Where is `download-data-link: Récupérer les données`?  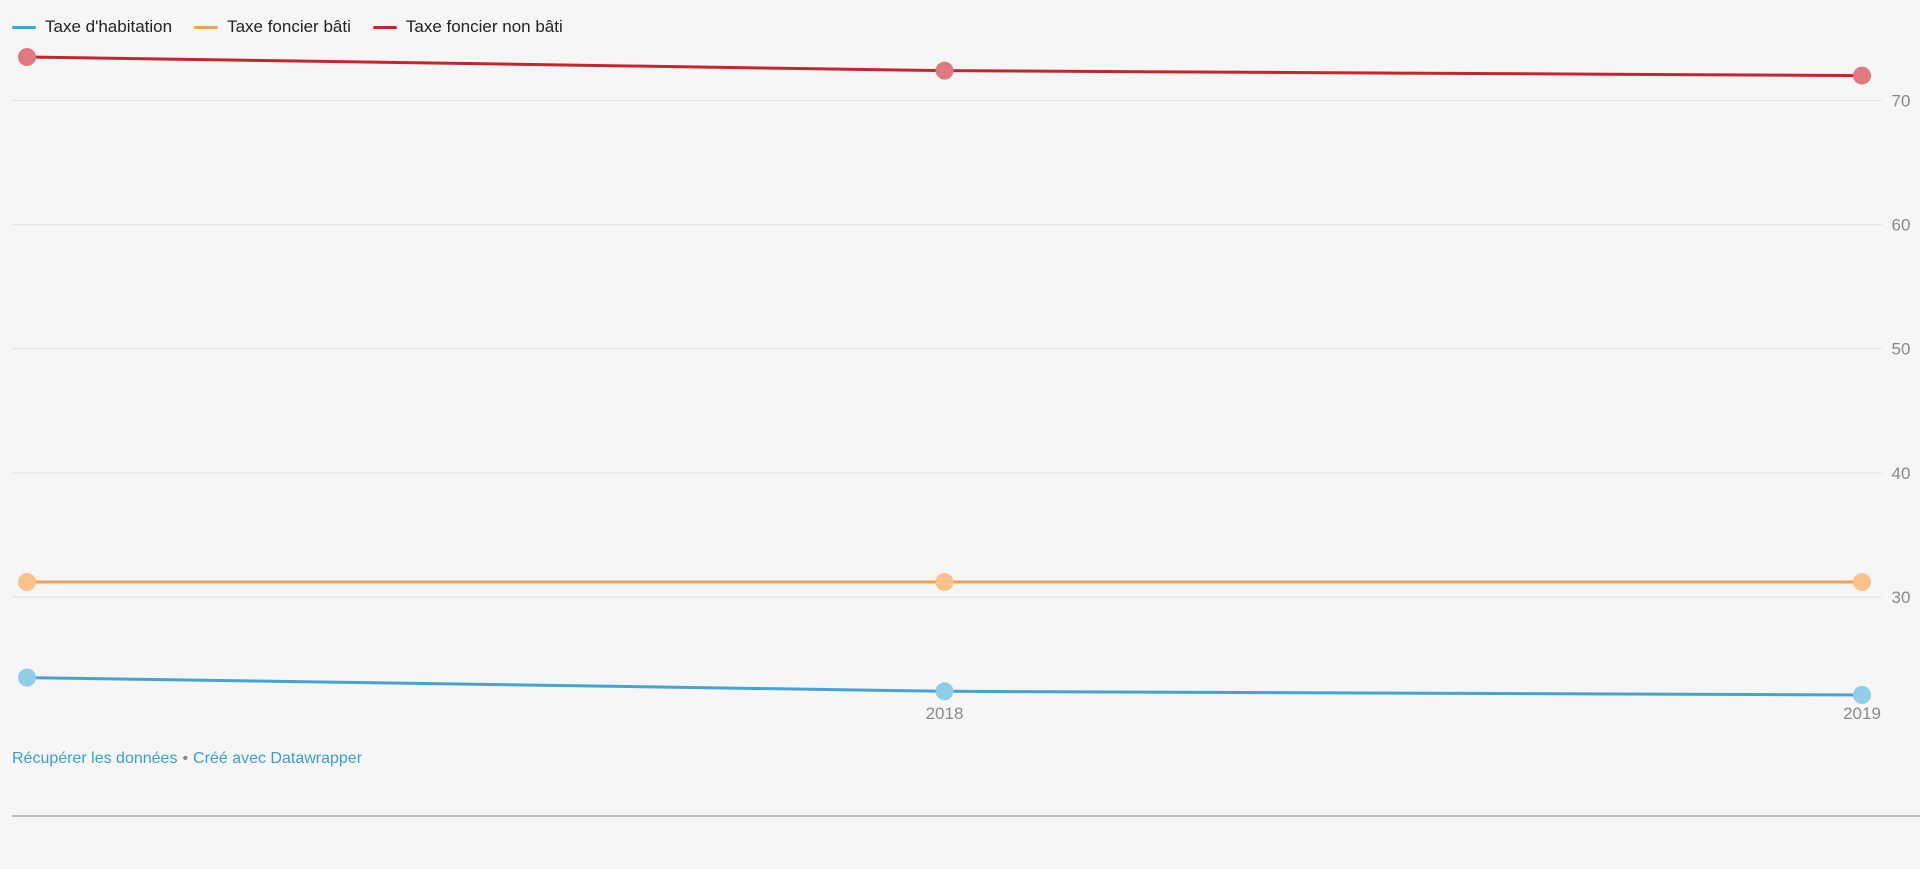
download-data-link: Récupérer les données is located at coordinates (95, 758).